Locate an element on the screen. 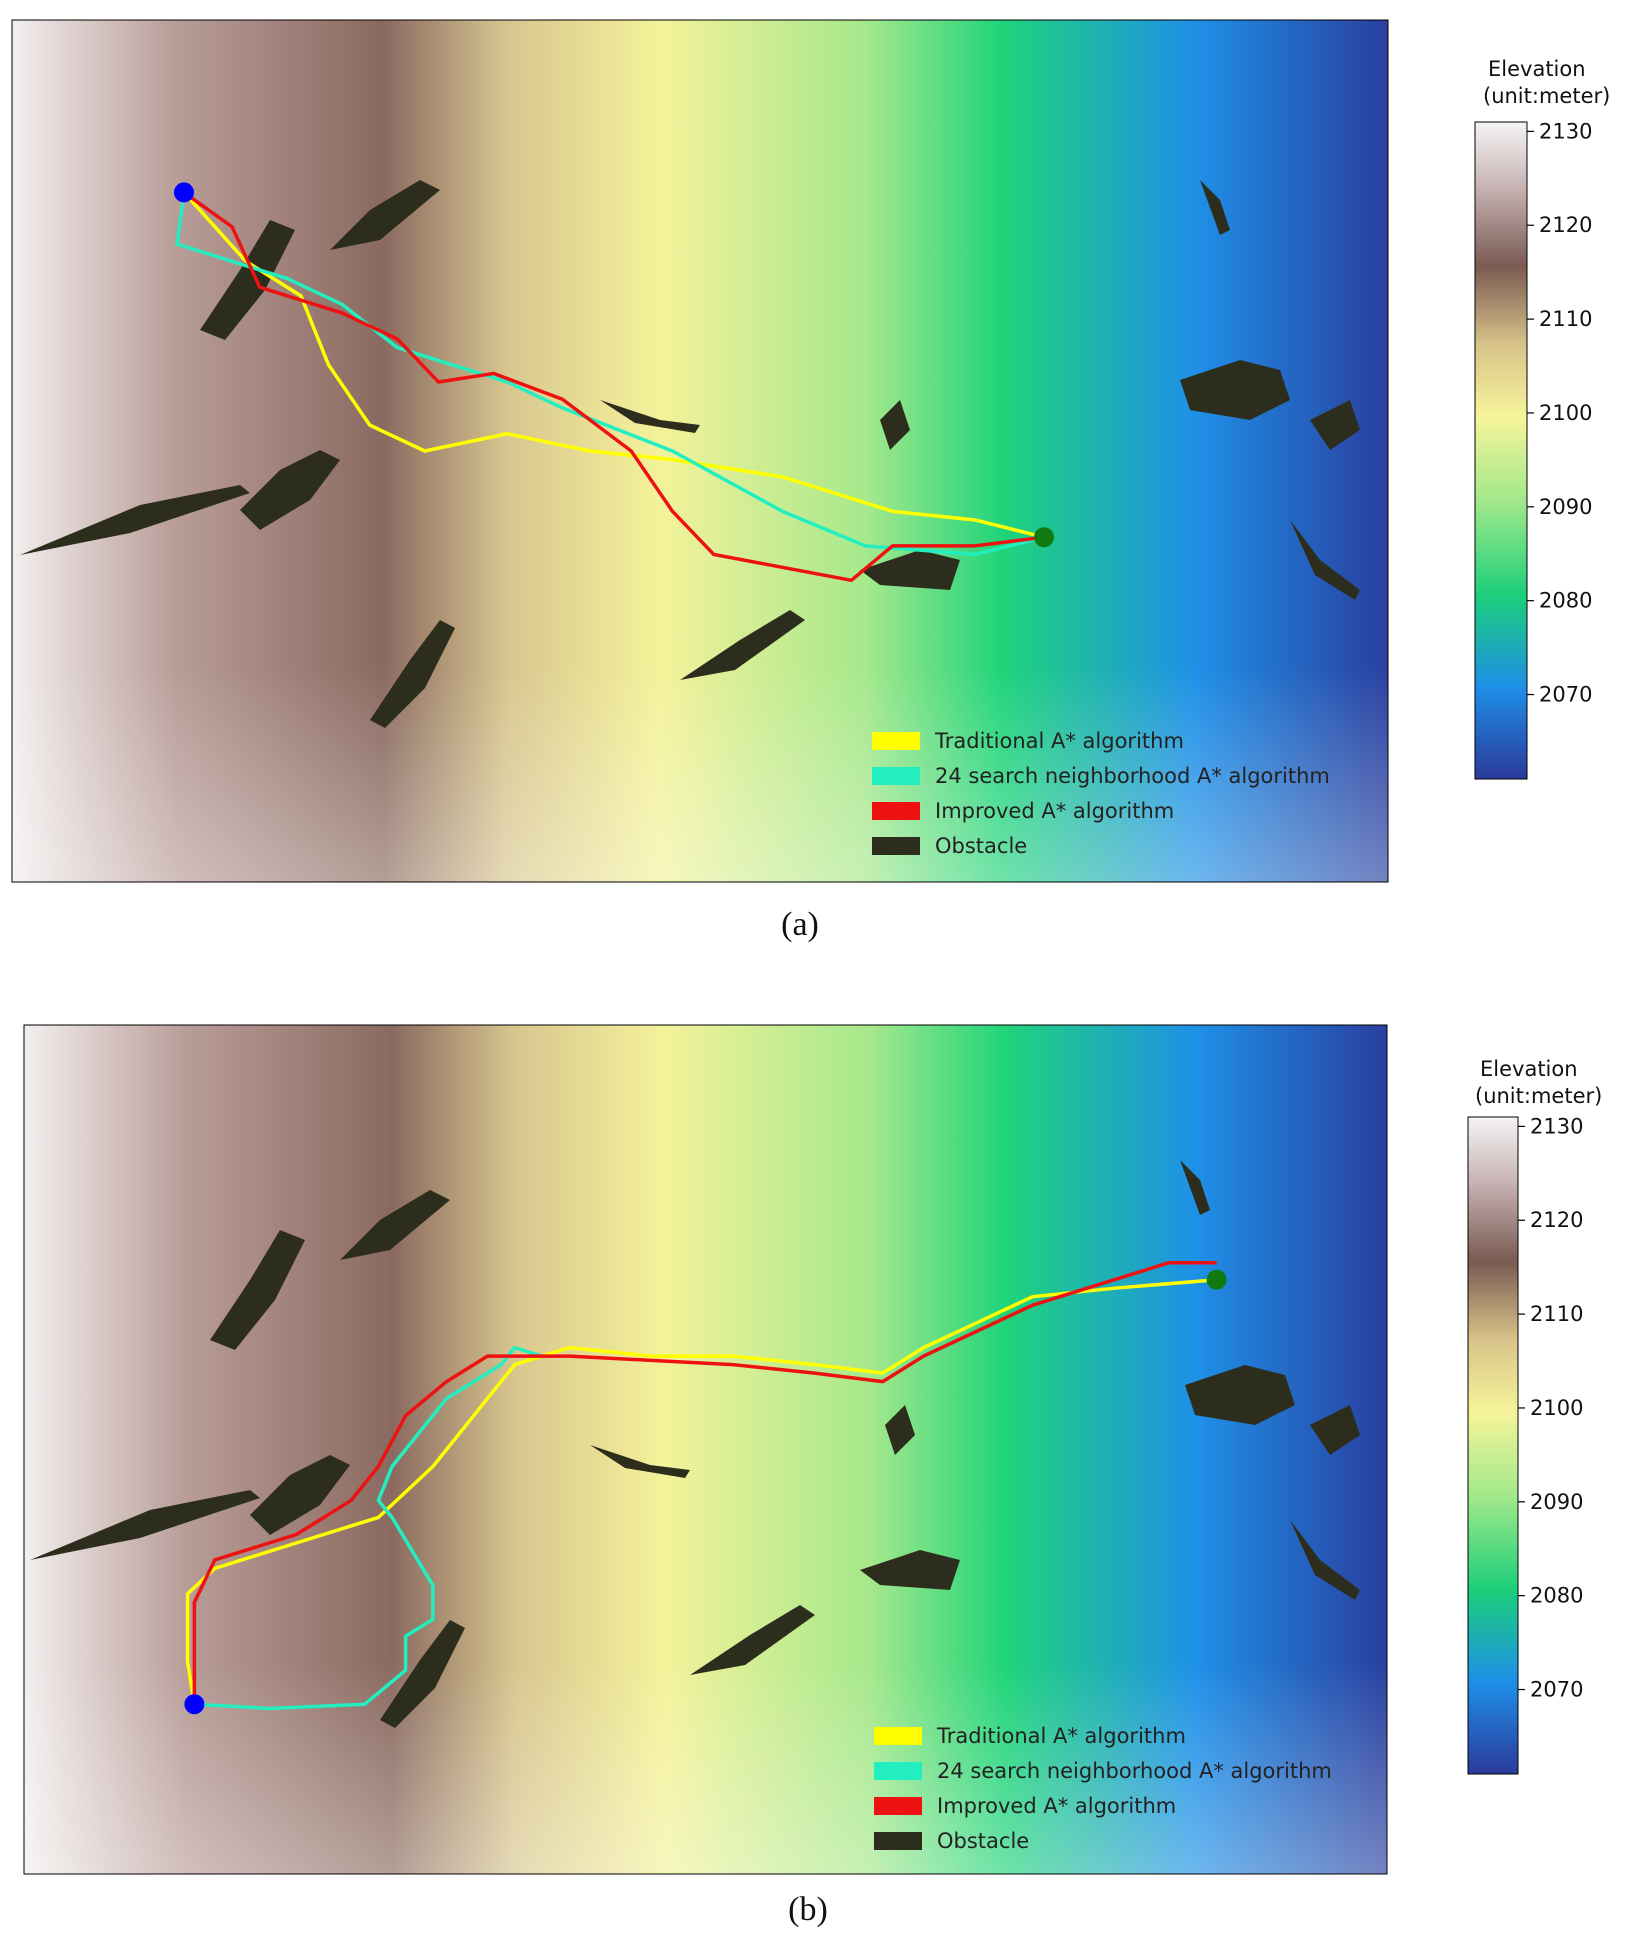 This screenshot has width=1649, height=1950. panel-label-a: (a) is located at coordinates (800, 924).